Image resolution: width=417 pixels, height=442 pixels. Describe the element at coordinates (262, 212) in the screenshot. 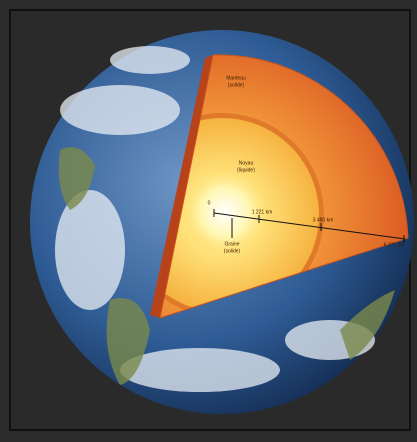

I see `scale-label: 1 221 km` at that location.